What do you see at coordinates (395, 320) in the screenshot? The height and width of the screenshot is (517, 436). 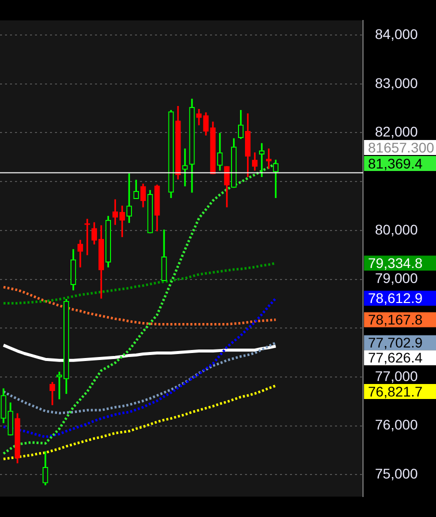 I see `text: 78,167.8` at bounding box center [395, 320].